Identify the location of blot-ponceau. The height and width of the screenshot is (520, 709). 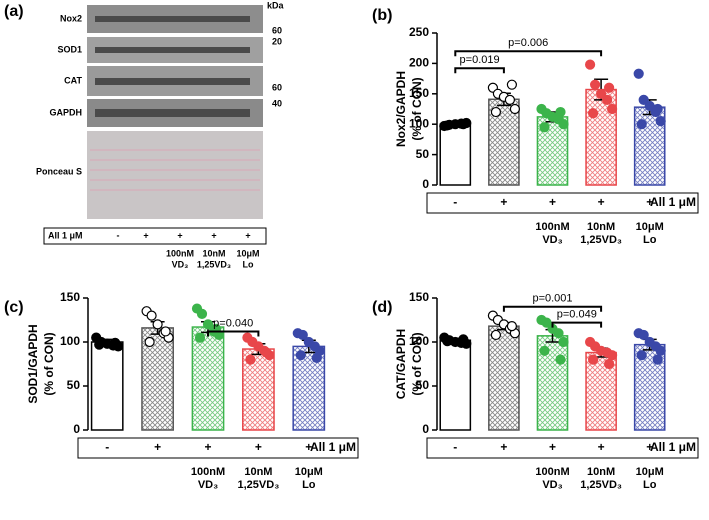
(175, 175).